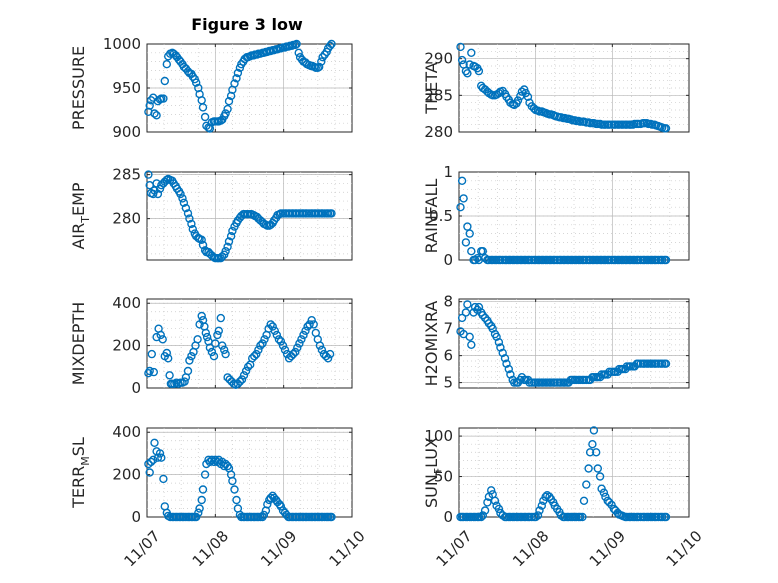 This screenshot has height=583, width=778. I want to click on y-tick-label: 900, so click(126, 132).